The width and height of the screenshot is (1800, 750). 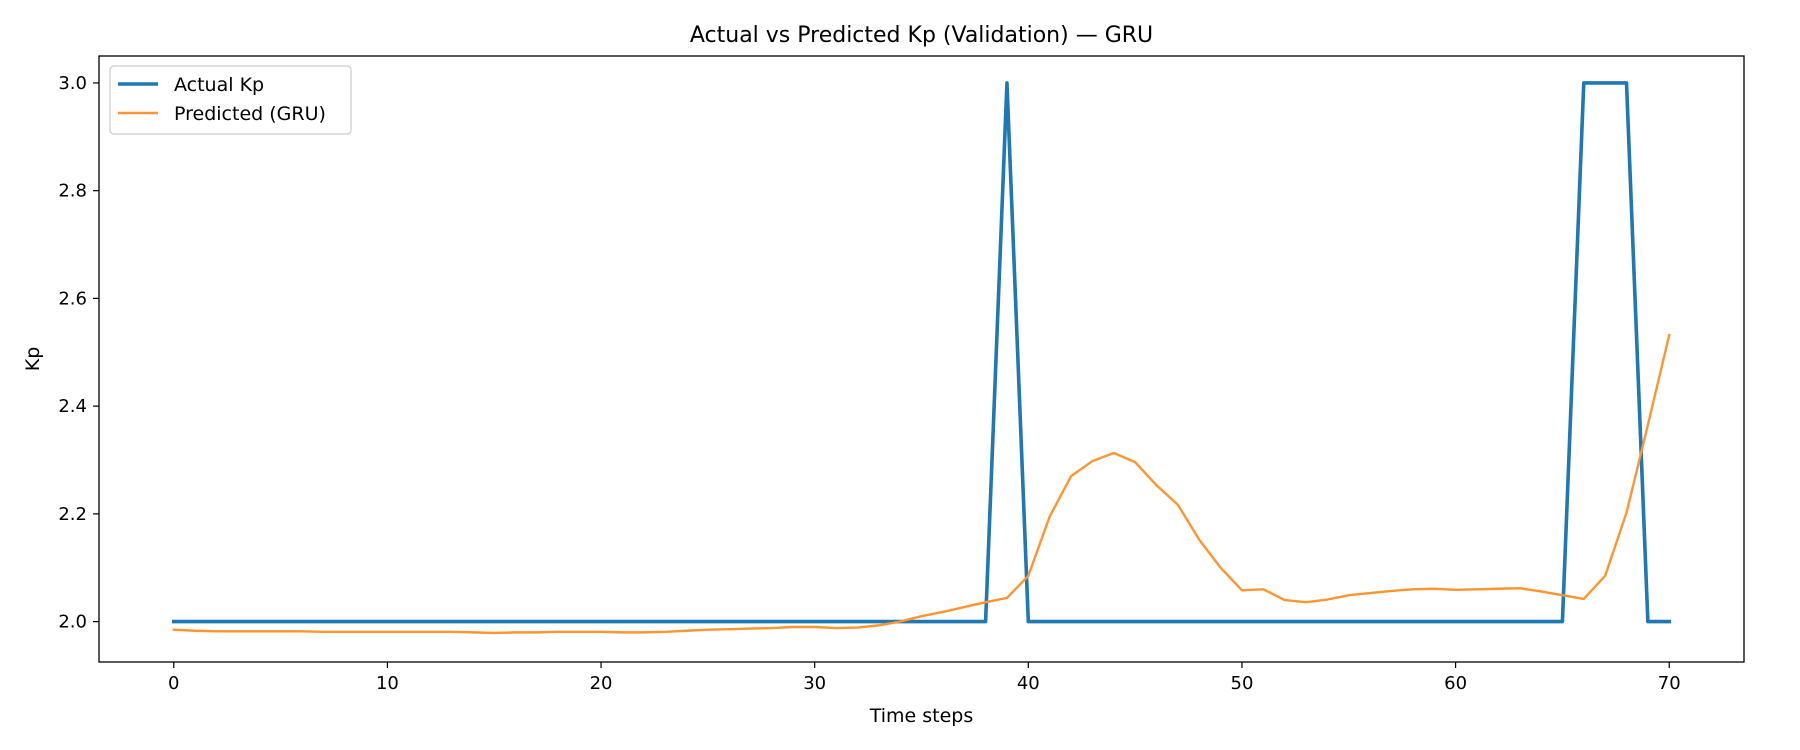 I want to click on legend: Actual Kp Predicted (GRU), so click(x=230, y=100).